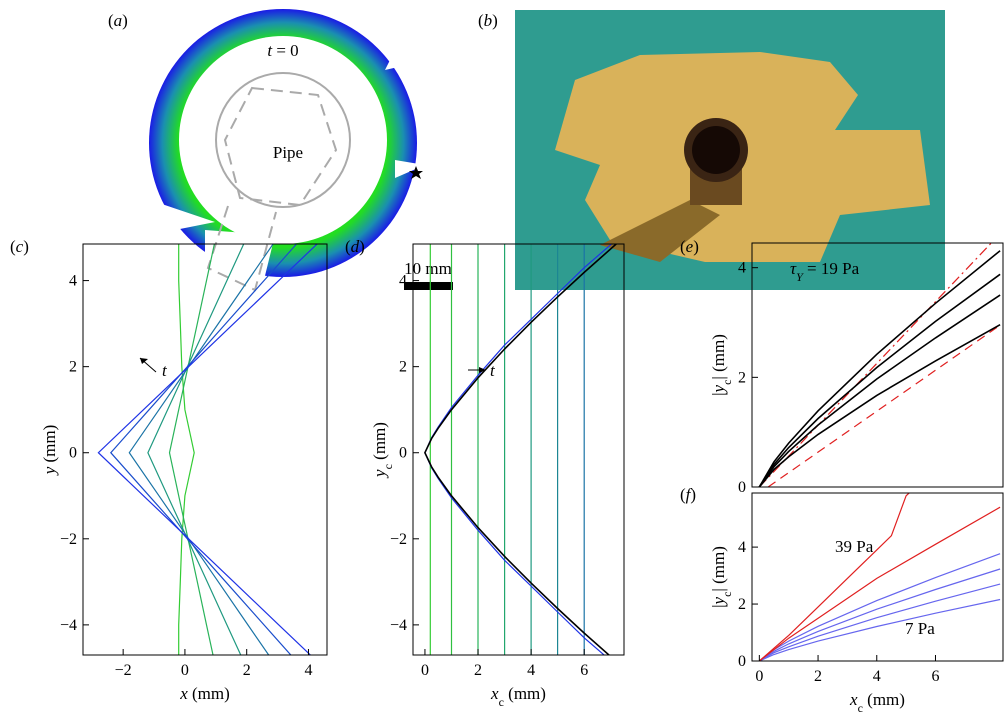  I want to click on text-part: a, so click(118, 20).